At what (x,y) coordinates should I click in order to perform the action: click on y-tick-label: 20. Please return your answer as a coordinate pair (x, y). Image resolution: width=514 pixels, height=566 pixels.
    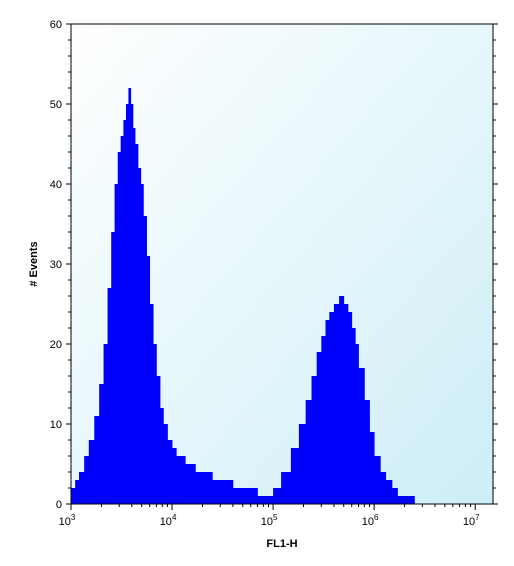
    Looking at the image, I should click on (56, 345).